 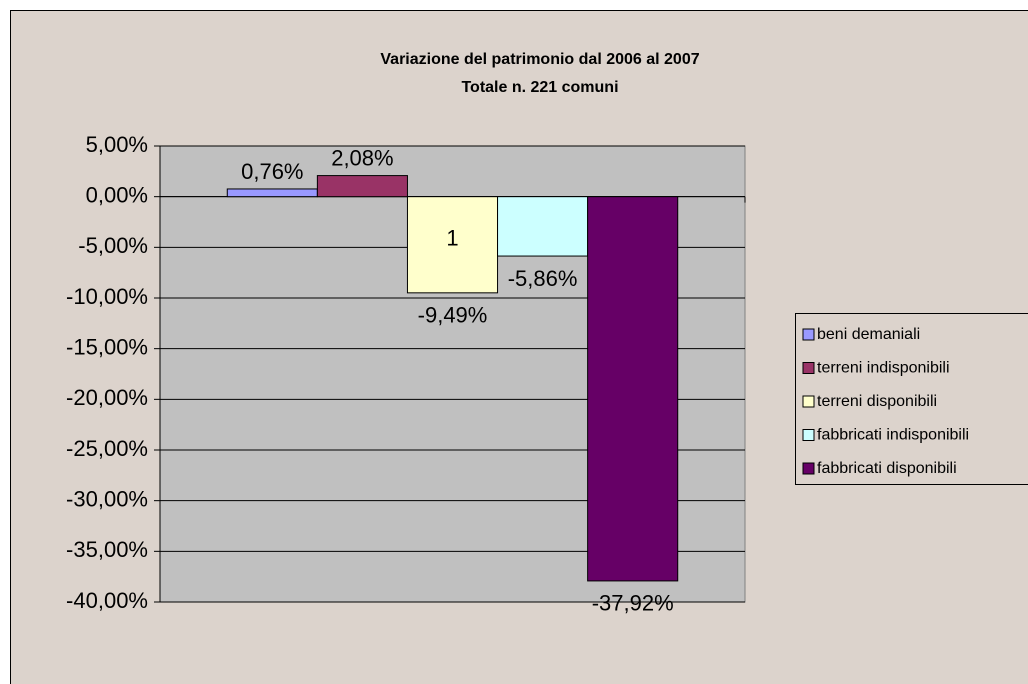 I want to click on y-tick-label: -20,00%, so click(x=107, y=397).